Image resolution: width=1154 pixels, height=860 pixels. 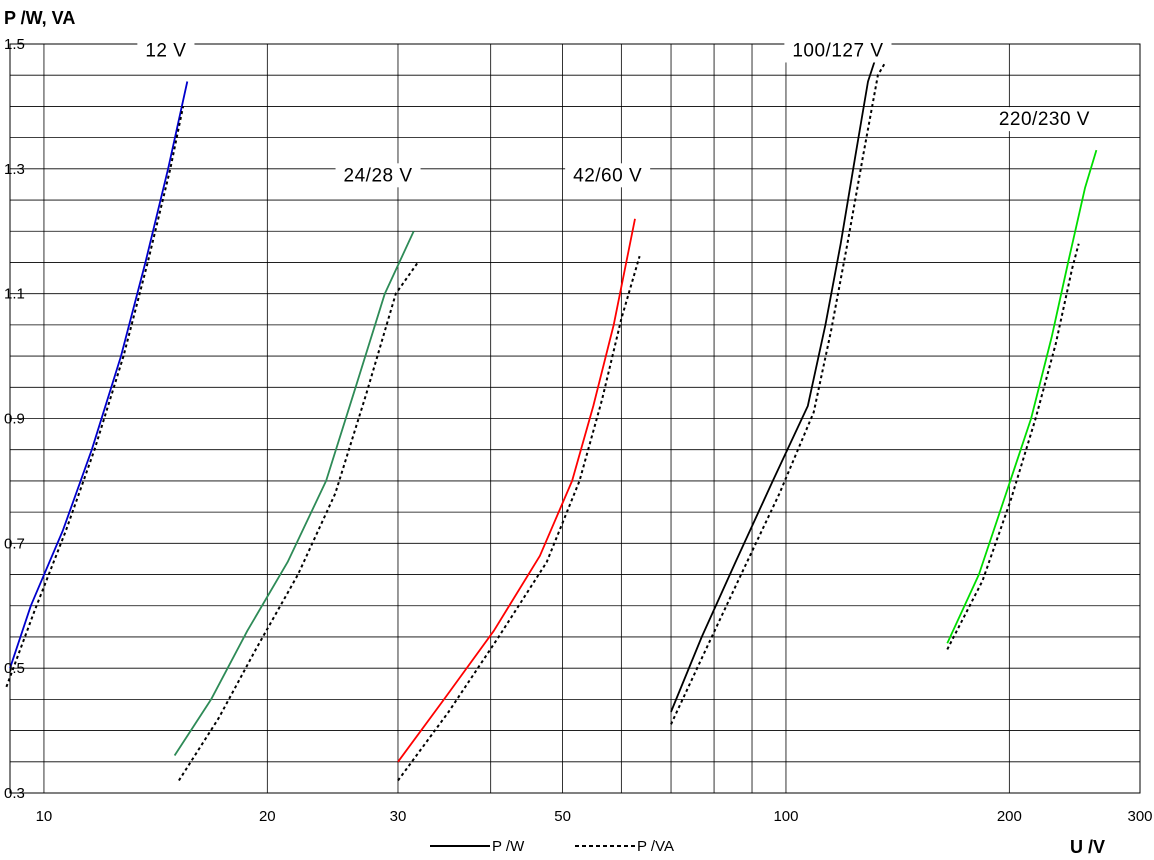 What do you see at coordinates (519, 518) in the screenshot?
I see `series-line-42-60-v-va` at bounding box center [519, 518].